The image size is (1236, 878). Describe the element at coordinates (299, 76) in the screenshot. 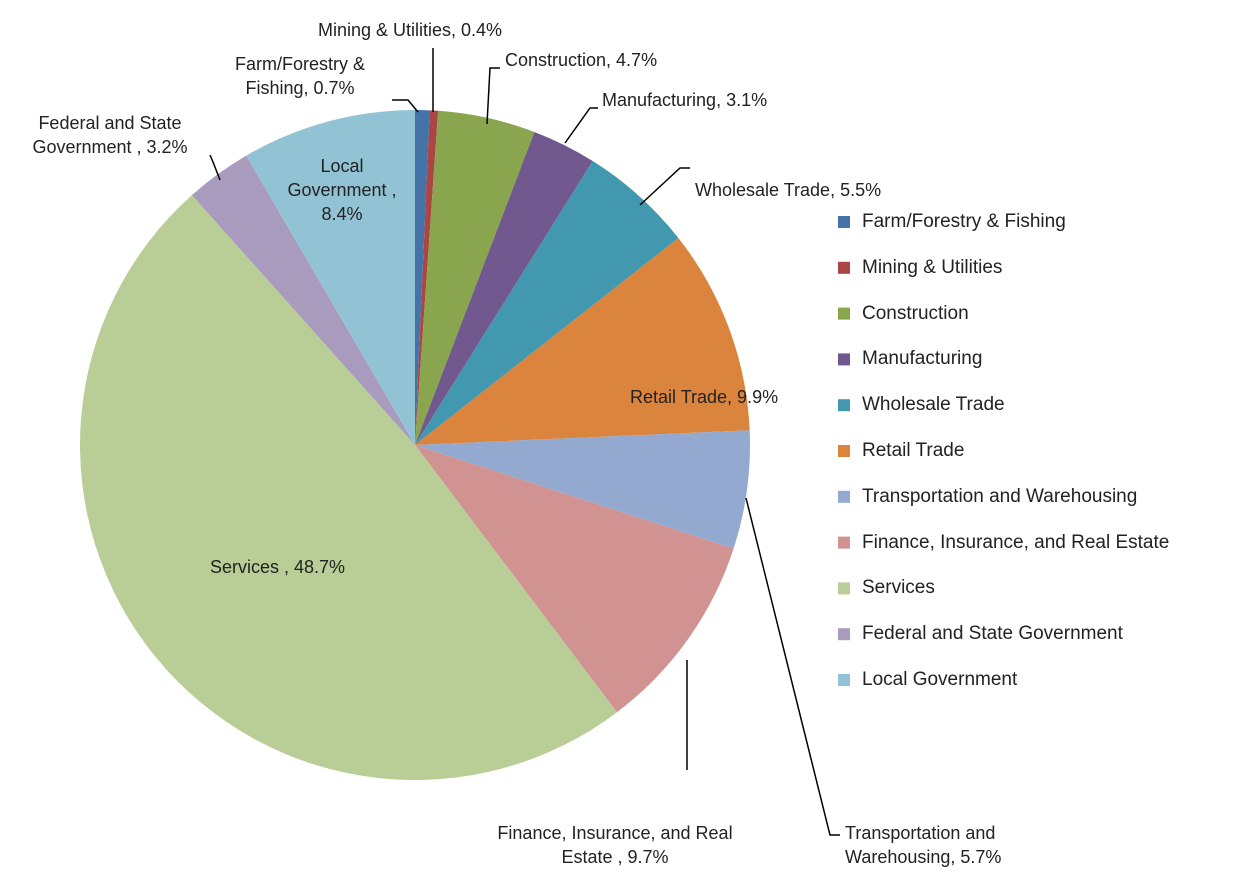

I see `data-label: Farm/Forestry & Fishing, 0.7%` at that location.